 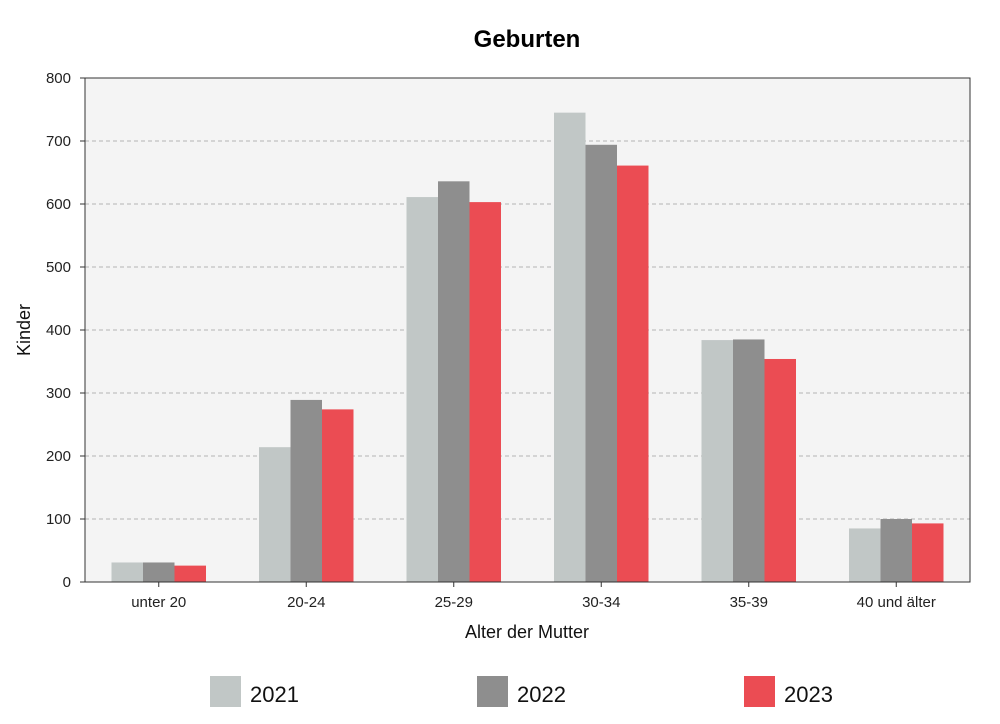 I want to click on x-tick-label: 35-39, so click(x=749, y=602).